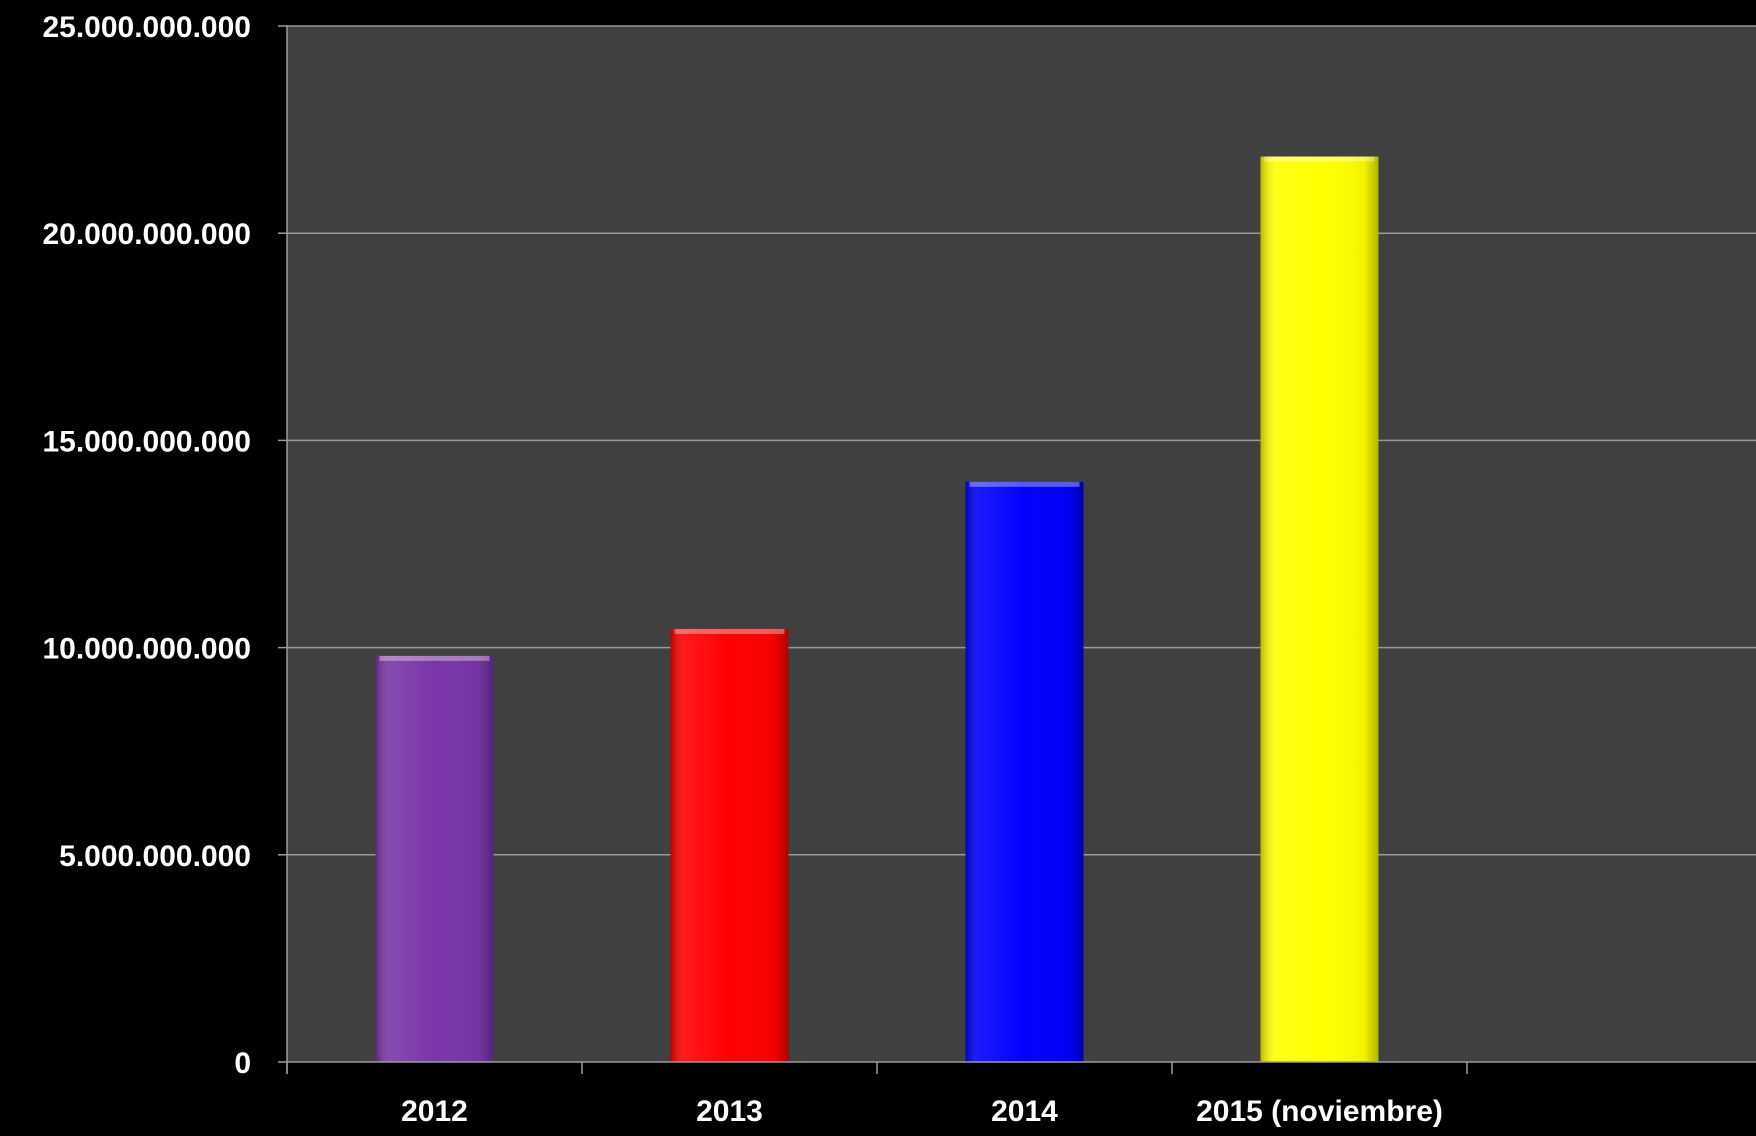 This screenshot has height=1136, width=1756. What do you see at coordinates (434, 1111) in the screenshot?
I see `x-tick-label: 2012` at bounding box center [434, 1111].